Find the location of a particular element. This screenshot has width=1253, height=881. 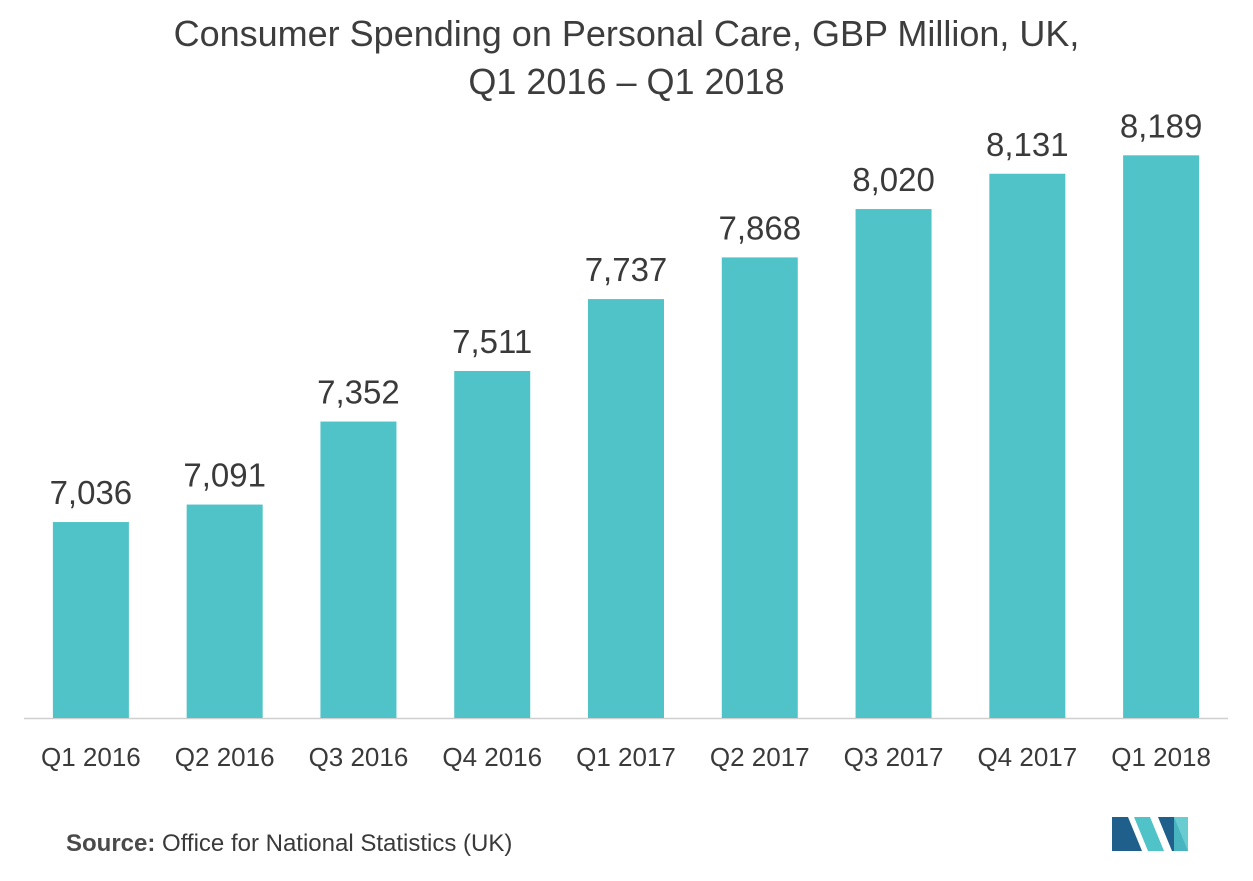

x-tick-label-q3-2016: Q3 2016 is located at coordinates (359, 757).